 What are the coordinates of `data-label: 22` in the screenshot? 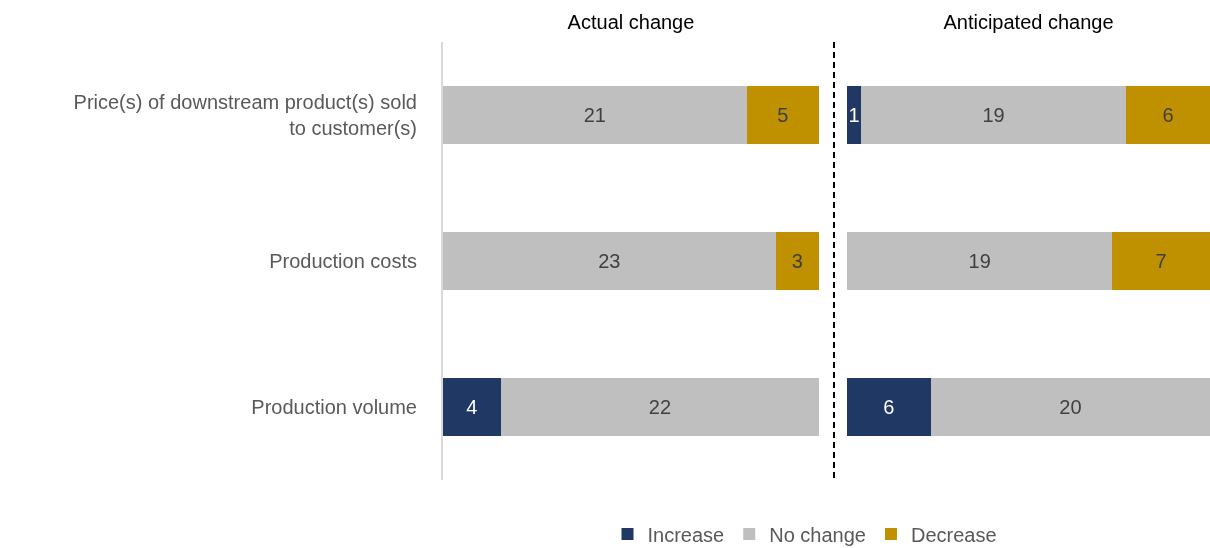 It's located at (660, 407).